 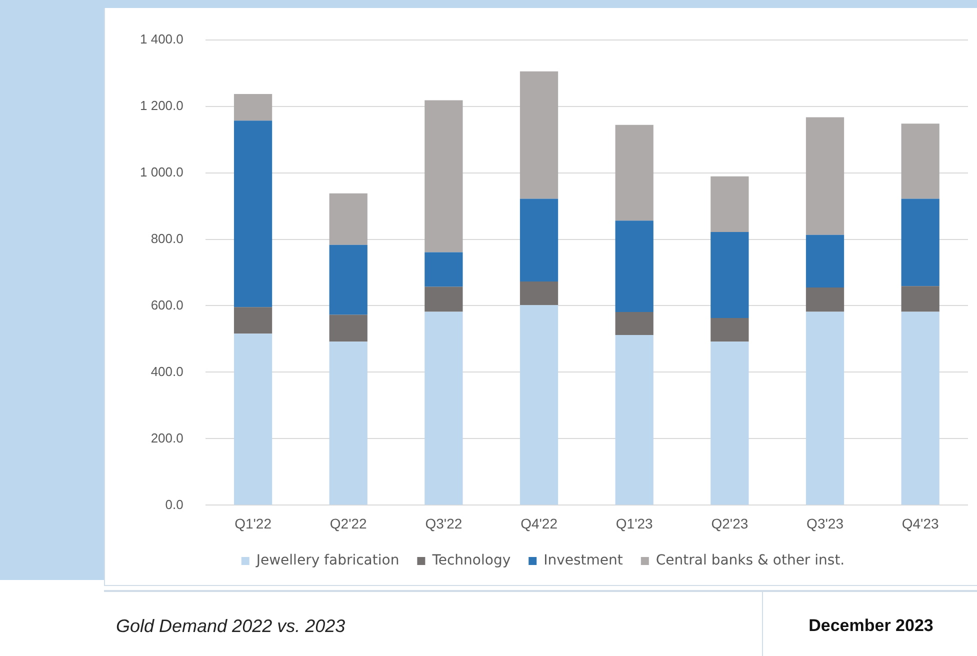 I want to click on x-tick-label: Q4'23, so click(x=921, y=523).